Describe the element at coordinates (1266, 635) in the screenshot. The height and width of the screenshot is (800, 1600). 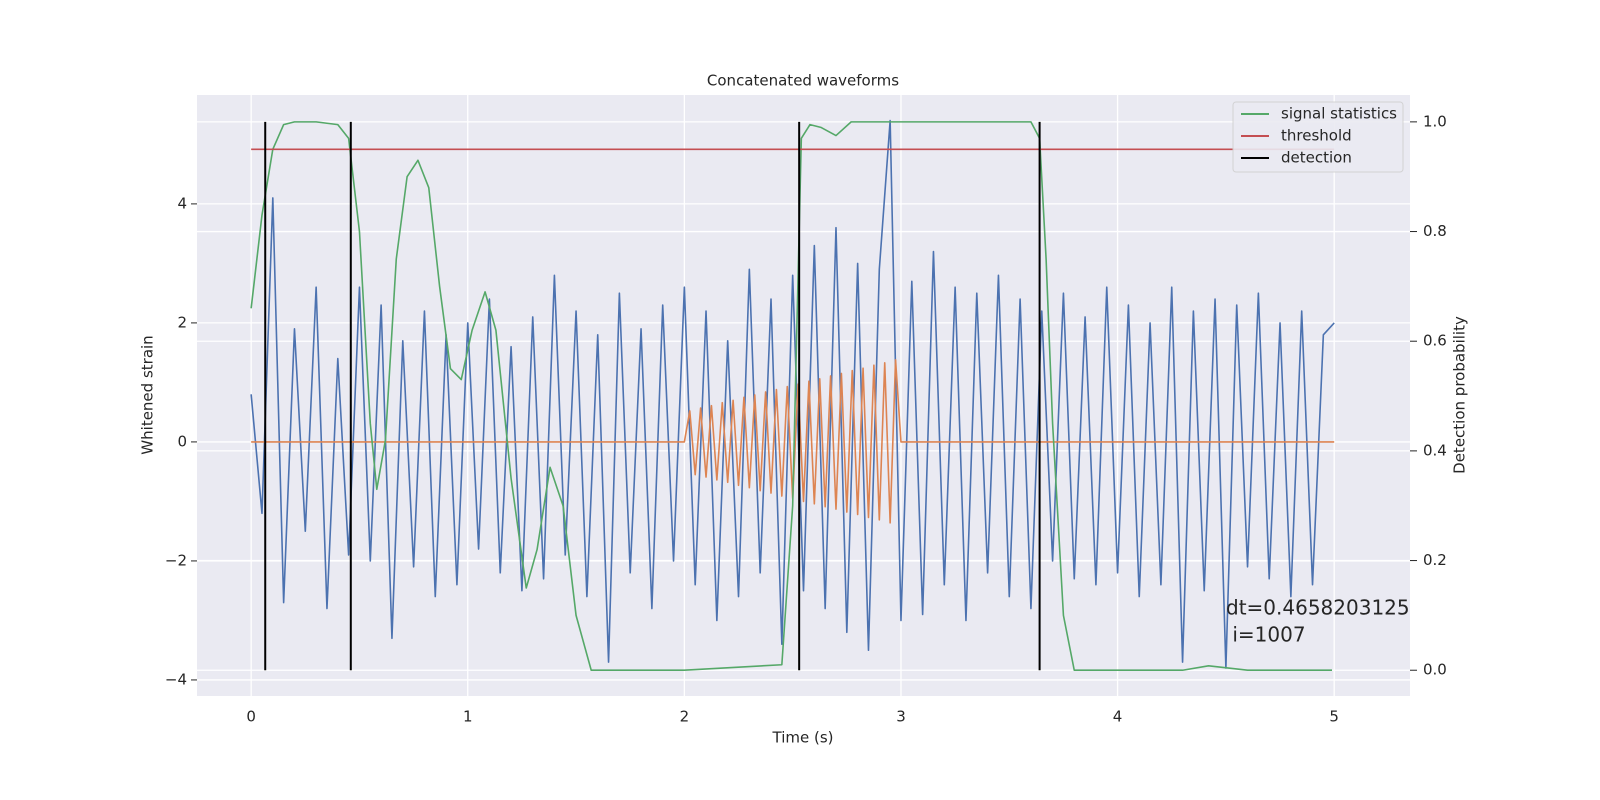
I see `annotation: i=1007` at that location.